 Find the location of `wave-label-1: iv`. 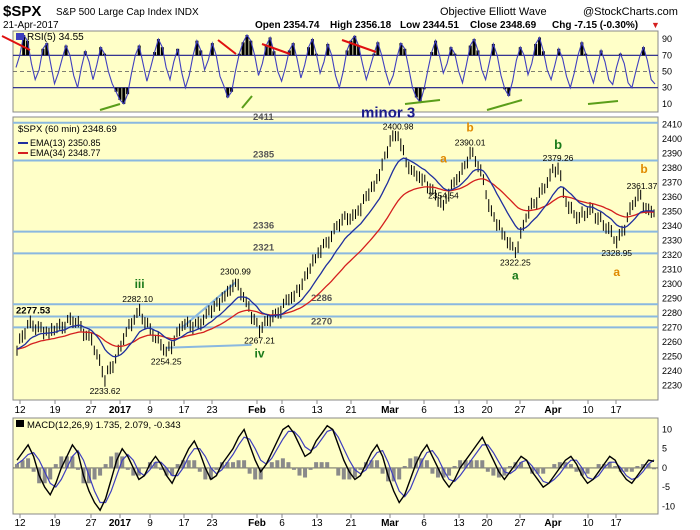

wave-label-1: iv is located at coordinates (260, 353).